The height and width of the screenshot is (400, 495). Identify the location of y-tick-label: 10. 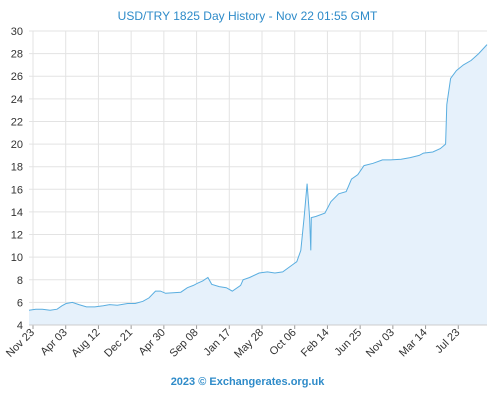
(17, 258).